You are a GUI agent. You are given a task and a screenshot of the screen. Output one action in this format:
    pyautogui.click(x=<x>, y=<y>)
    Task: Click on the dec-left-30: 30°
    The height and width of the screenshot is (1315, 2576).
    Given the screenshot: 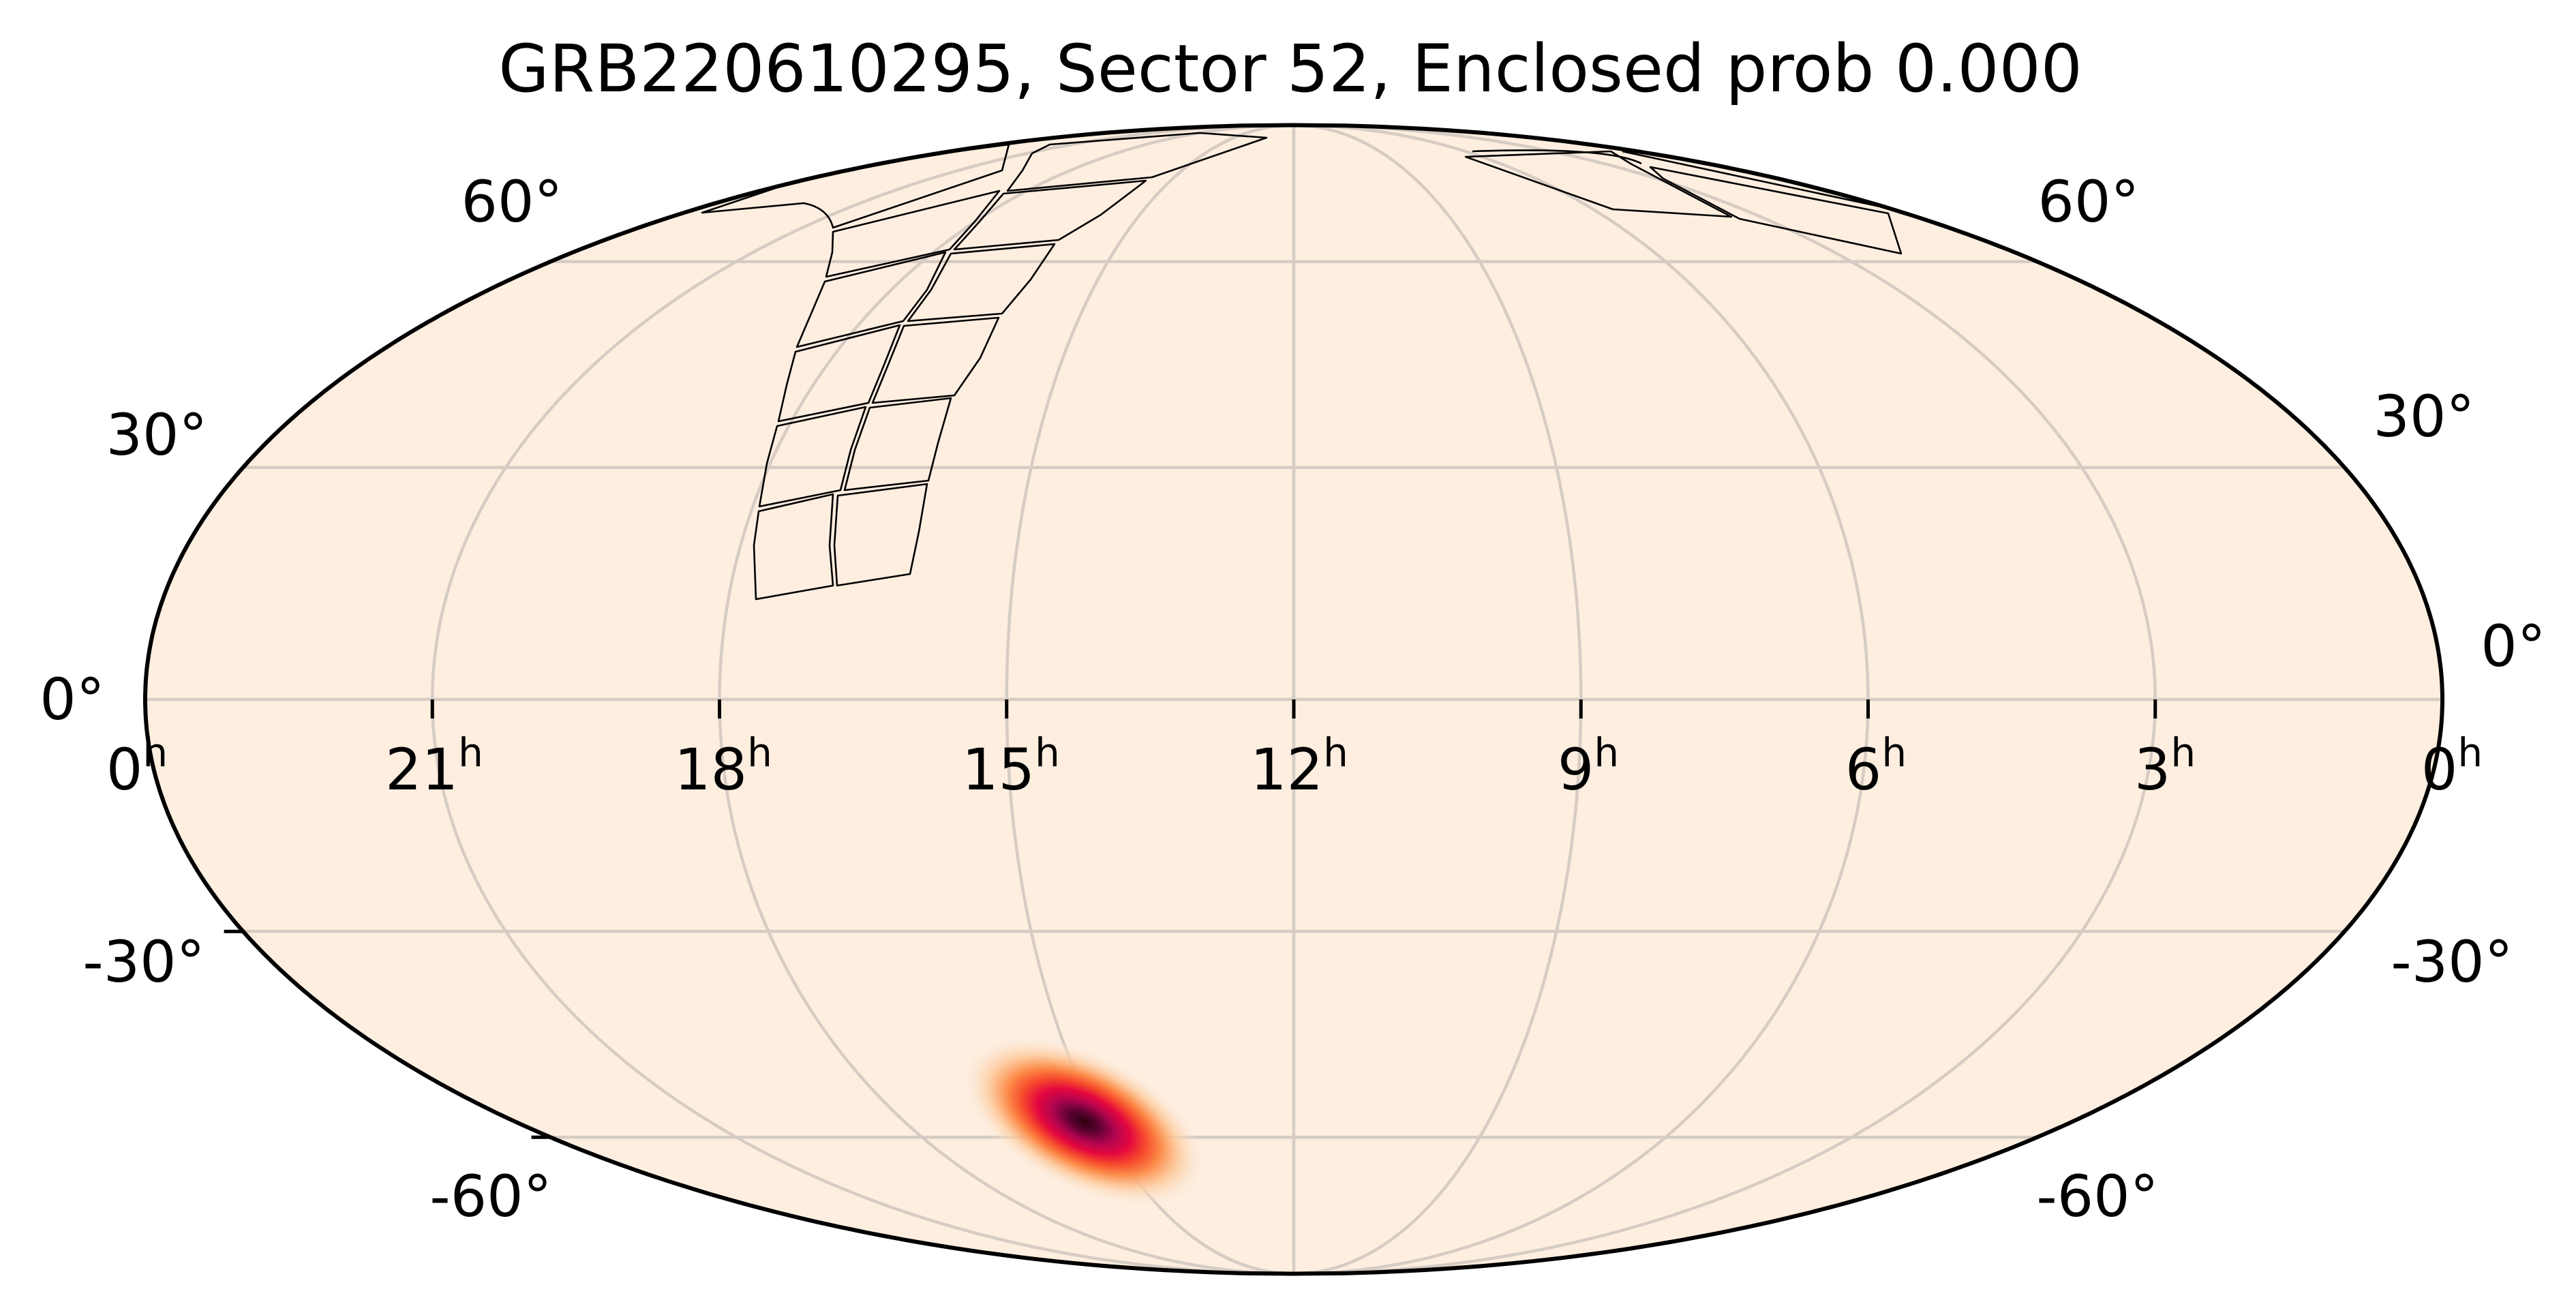 What is the action you would take?
    pyautogui.click(x=157, y=435)
    